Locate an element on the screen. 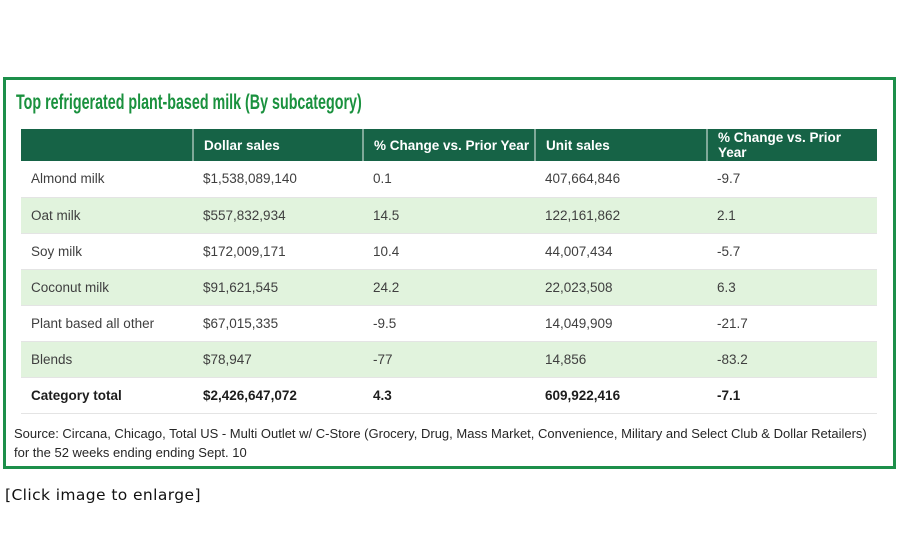 The image size is (900, 550). table-cell: -9.5 is located at coordinates (449, 323).